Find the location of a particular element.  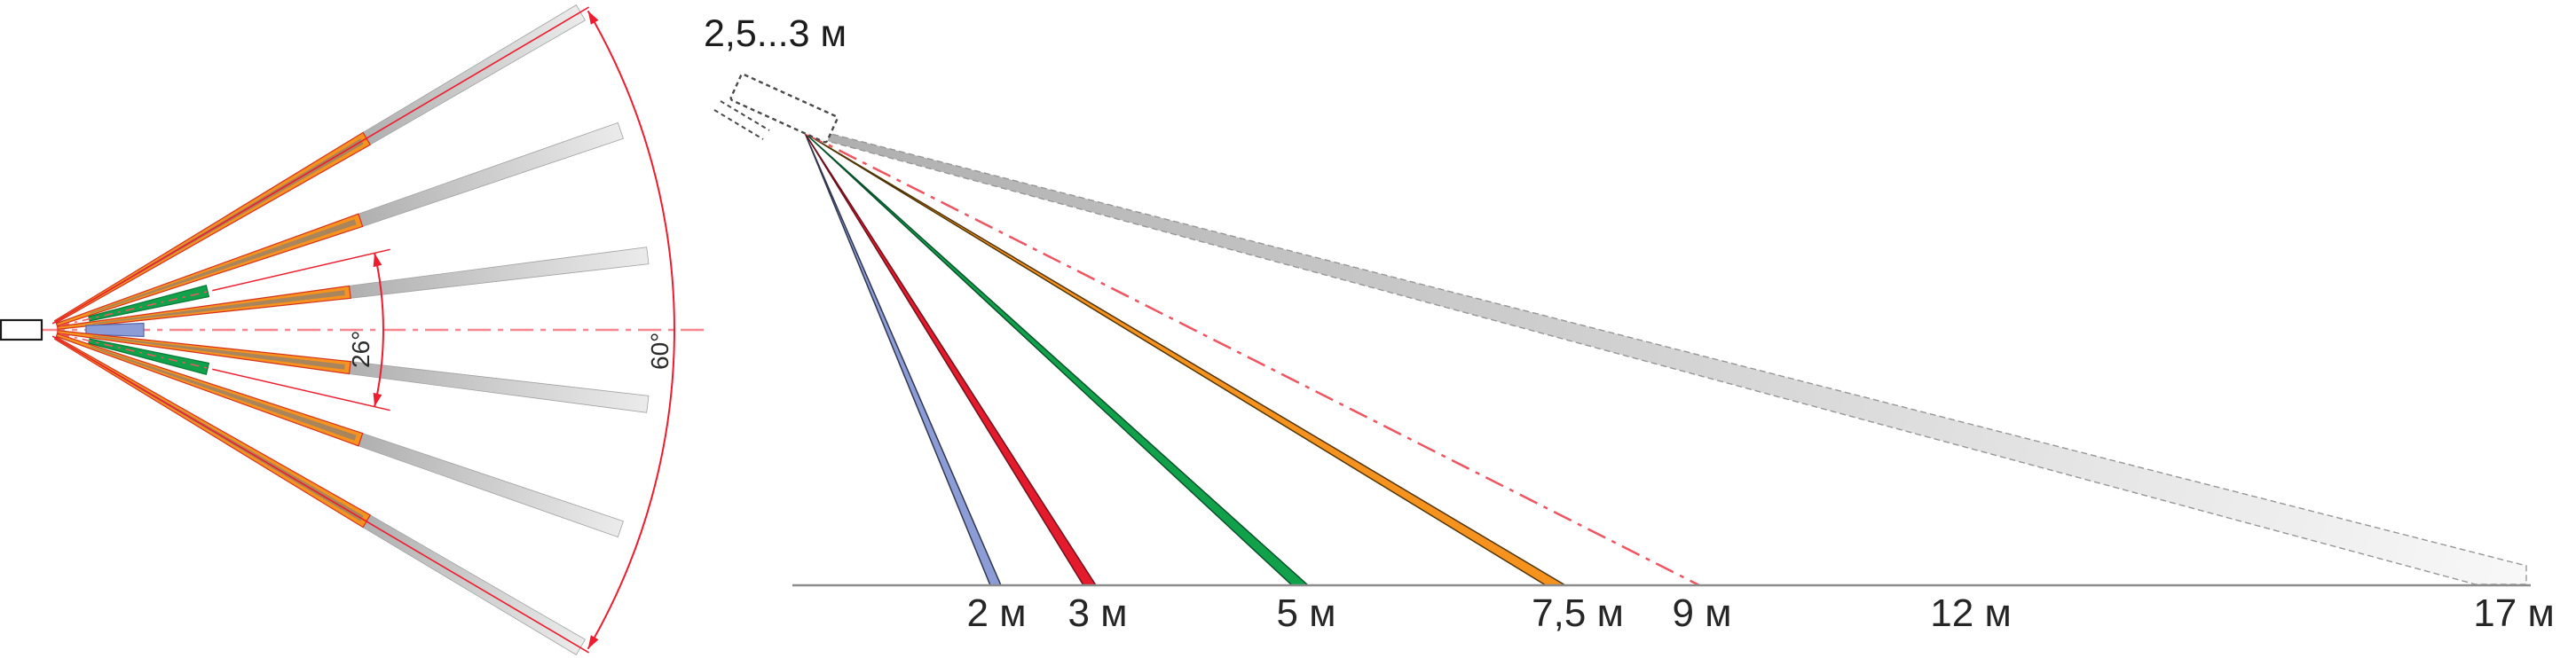

distance-label: 7,5 м is located at coordinates (1578, 613).